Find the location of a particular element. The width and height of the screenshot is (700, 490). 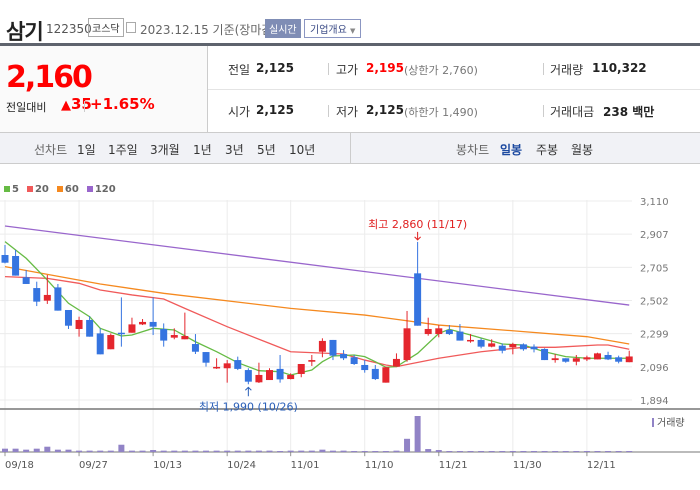

tab-line-6: 10년 is located at coordinates (302, 150).